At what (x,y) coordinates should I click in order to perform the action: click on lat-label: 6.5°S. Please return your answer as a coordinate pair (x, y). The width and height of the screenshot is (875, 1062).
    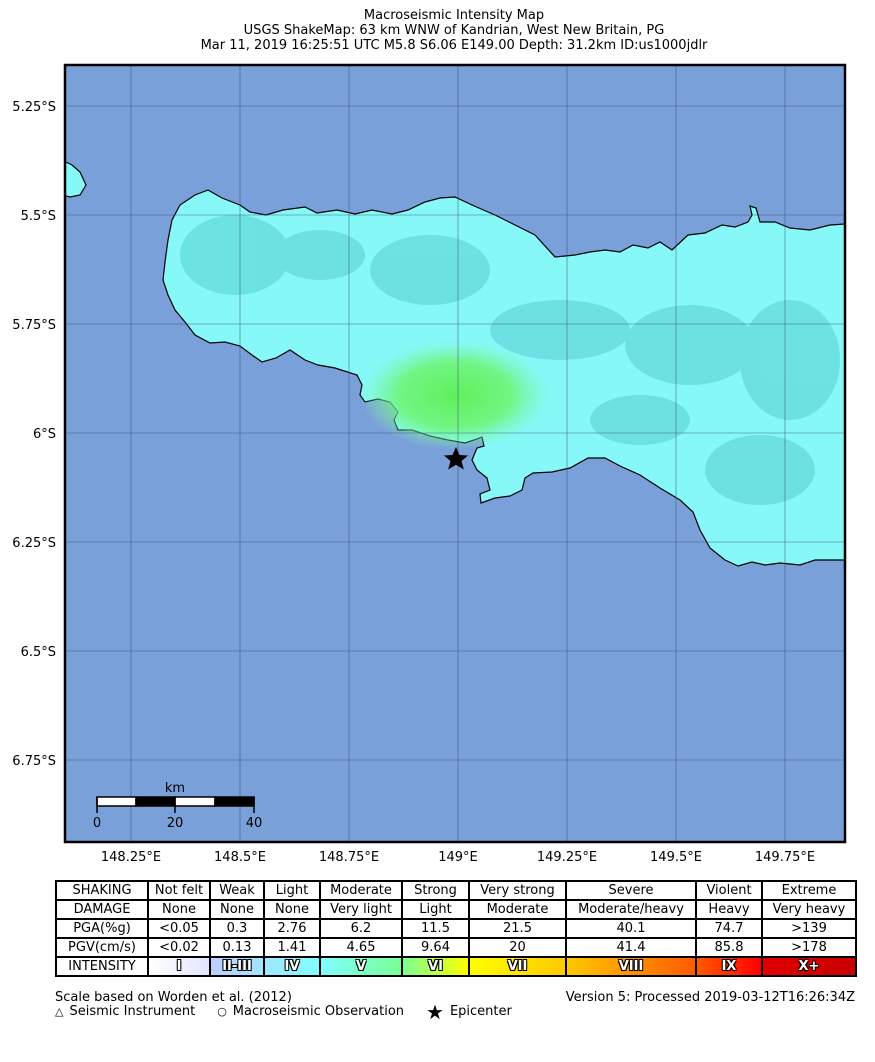
    Looking at the image, I should click on (38, 652).